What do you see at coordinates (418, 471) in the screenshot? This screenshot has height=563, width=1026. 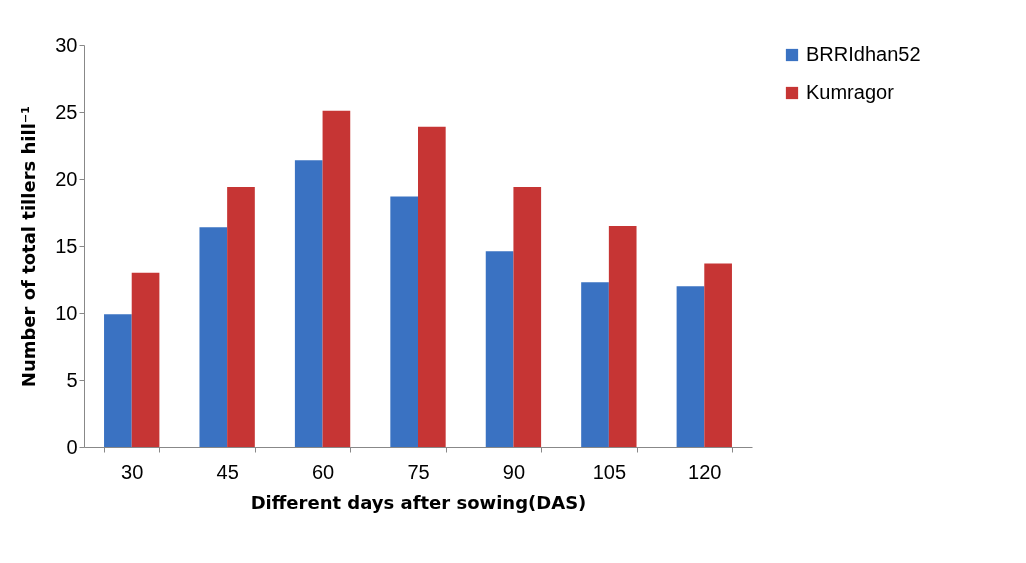 I see `x-tick-label: 75` at bounding box center [418, 471].